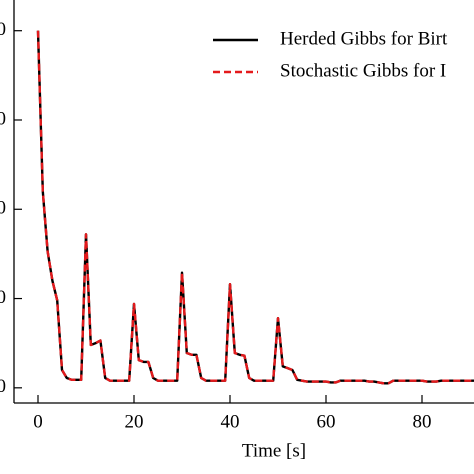 This screenshot has height=474, width=474. Describe the element at coordinates (326, 421) in the screenshot. I see `x-tick-label: 60` at that location.